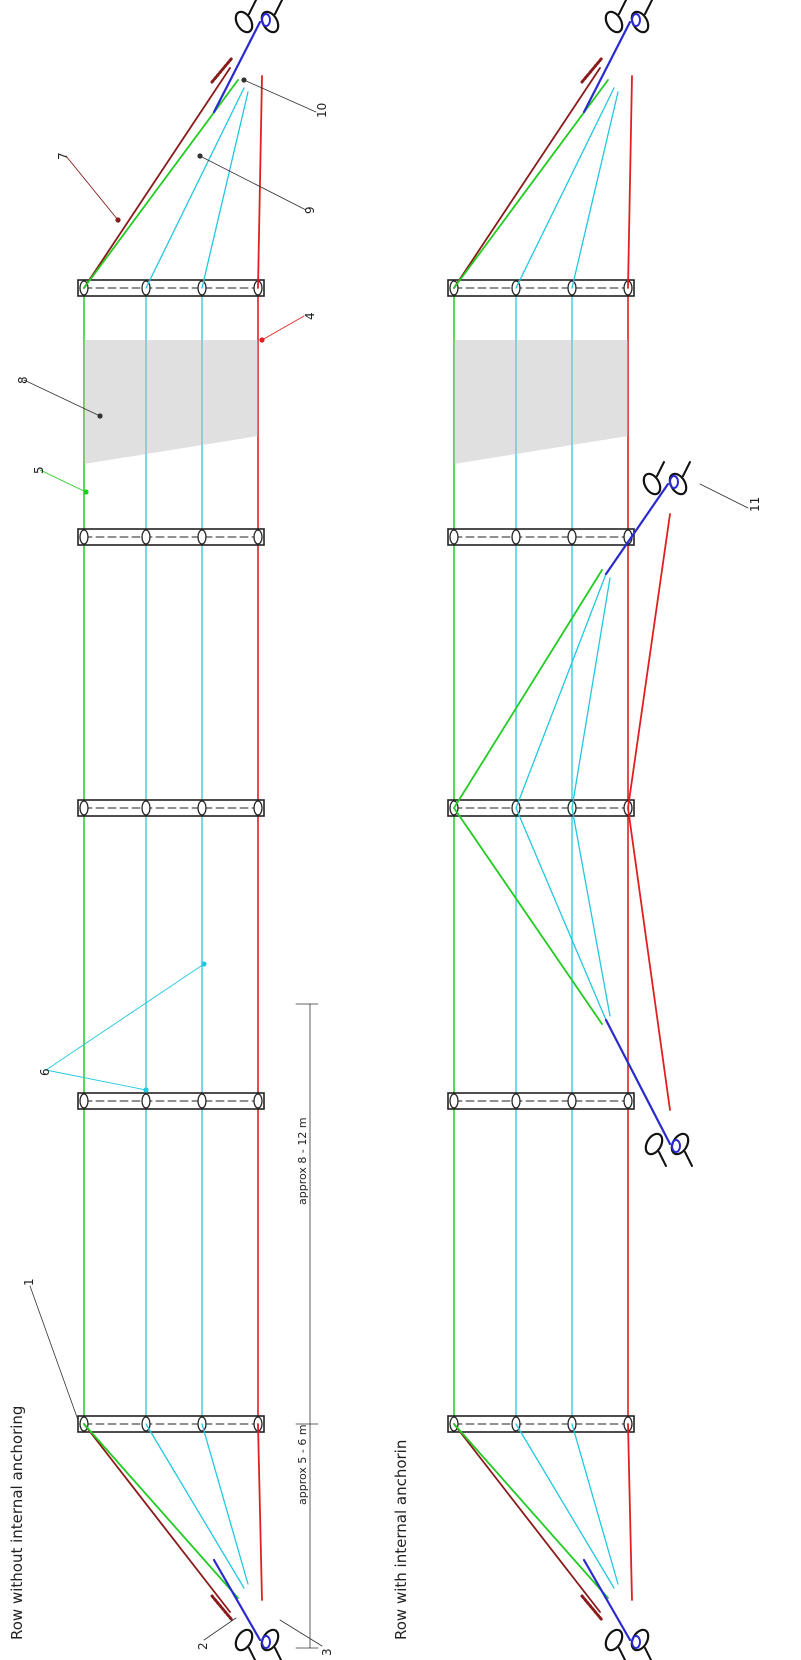 The height and width of the screenshot is (1660, 801). What do you see at coordinates (755, 504) in the screenshot?
I see `callout-label-11: 11` at bounding box center [755, 504].